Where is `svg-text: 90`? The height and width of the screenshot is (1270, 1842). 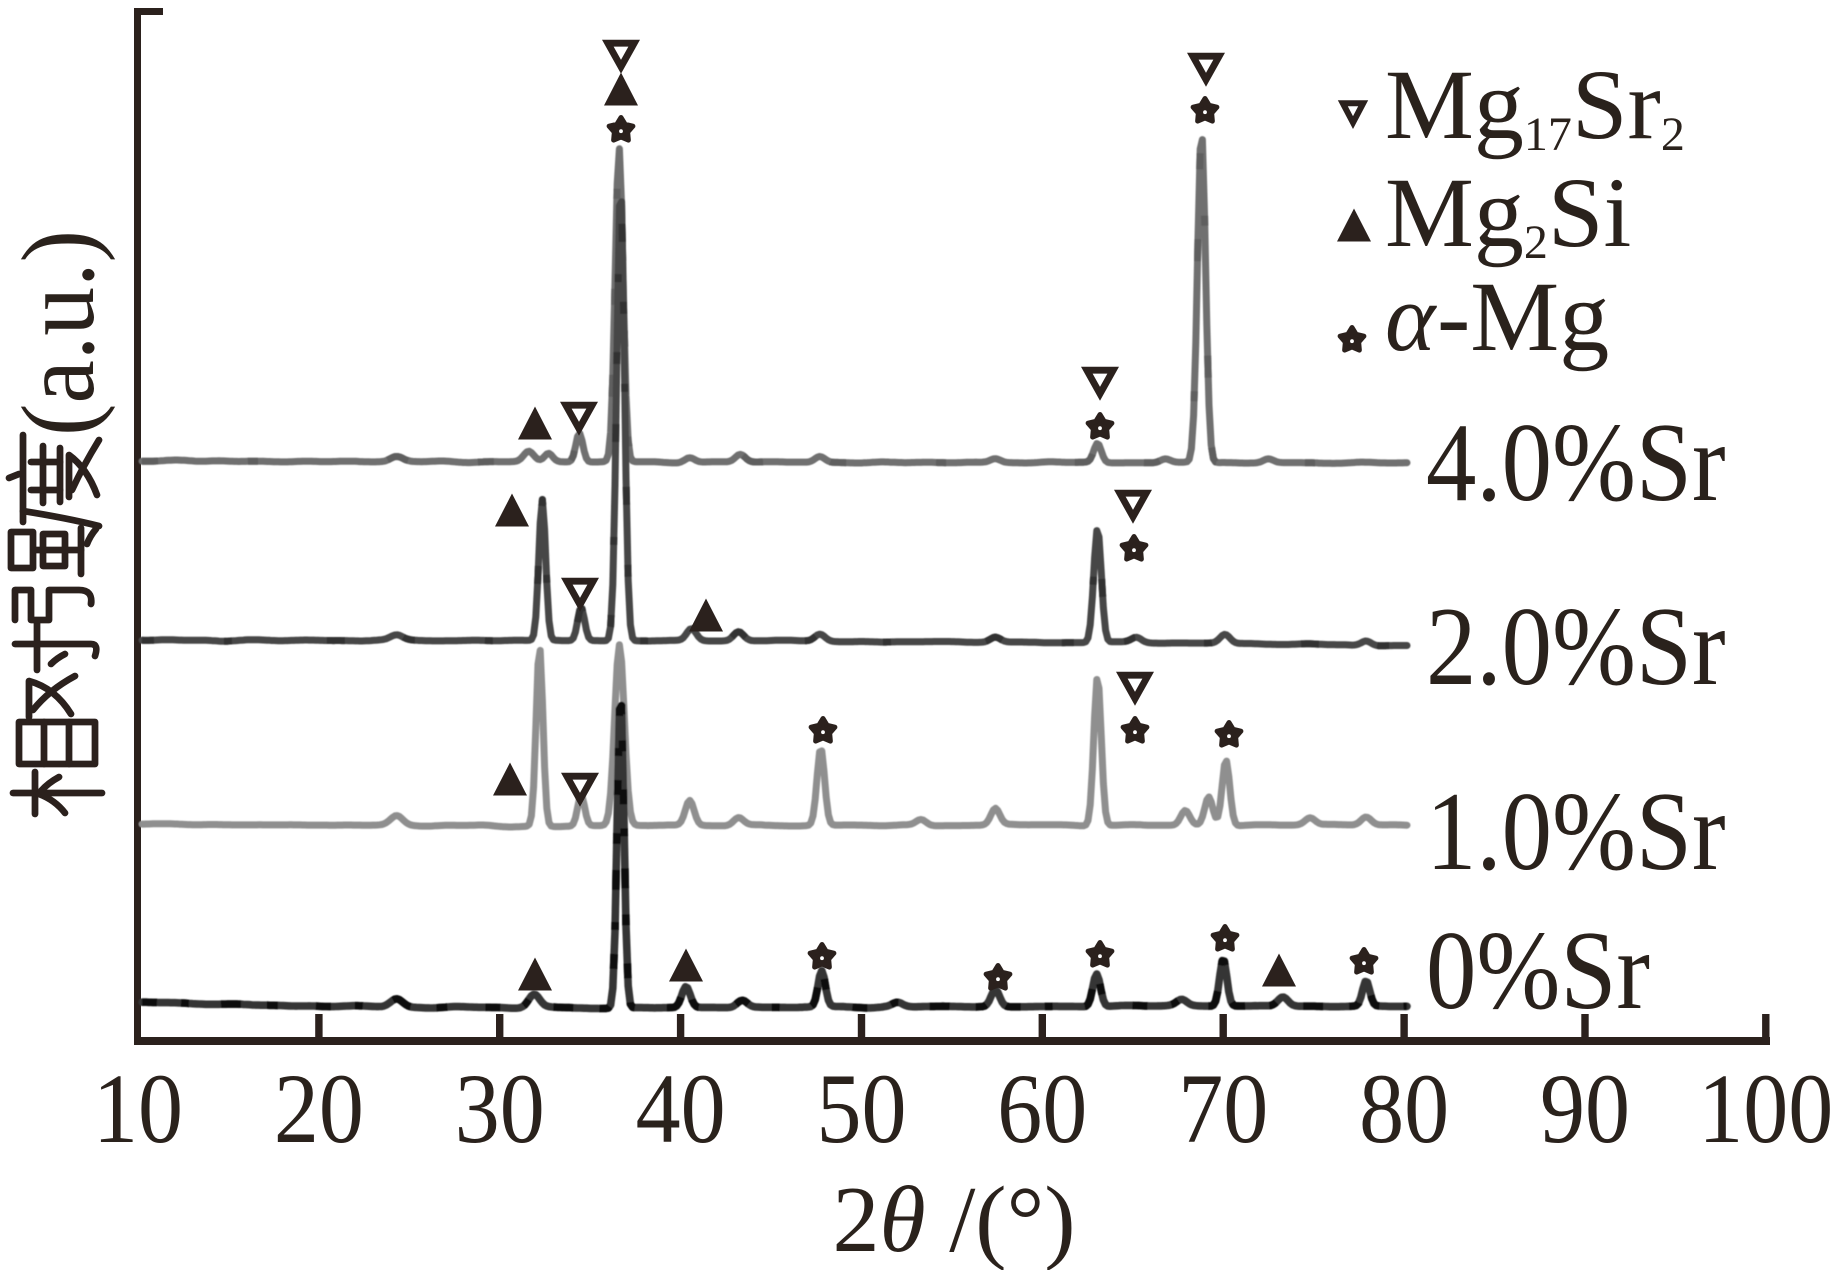
svg-text: 90 is located at coordinates (1585, 1108).